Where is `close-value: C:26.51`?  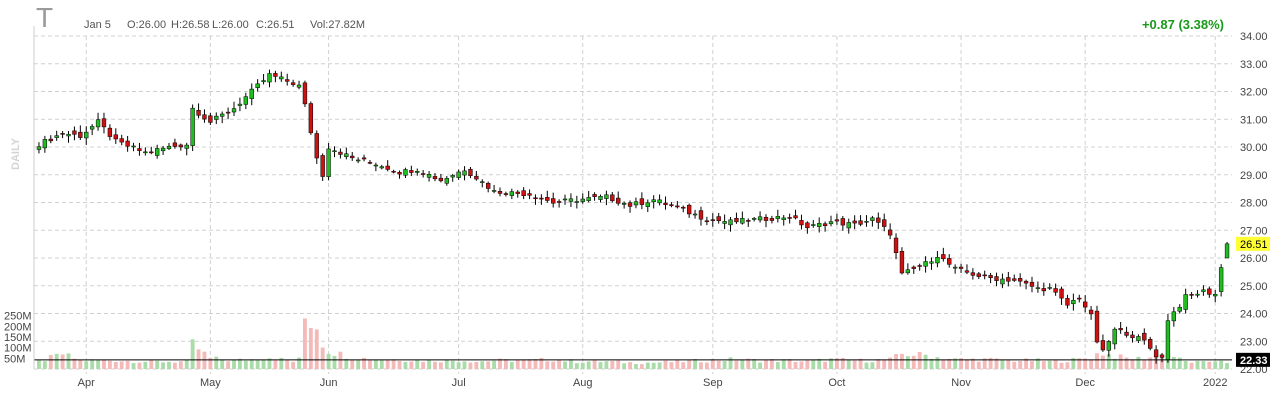
close-value: C:26.51 is located at coordinates (275, 25).